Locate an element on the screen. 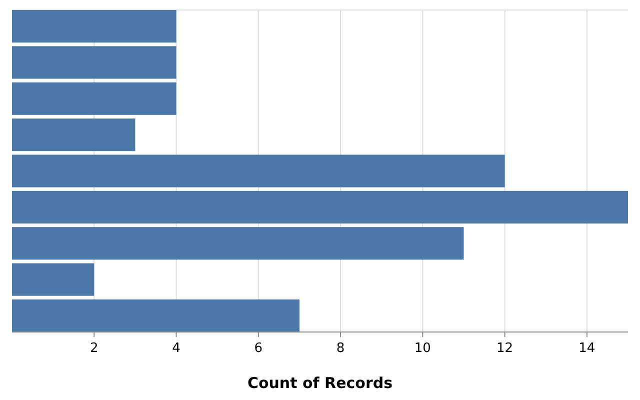  x-tick-label: 6 is located at coordinates (258, 348).